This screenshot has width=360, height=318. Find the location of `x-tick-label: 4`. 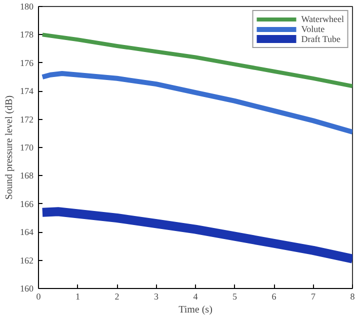

x-tick-label: 4 is located at coordinates (195, 297).